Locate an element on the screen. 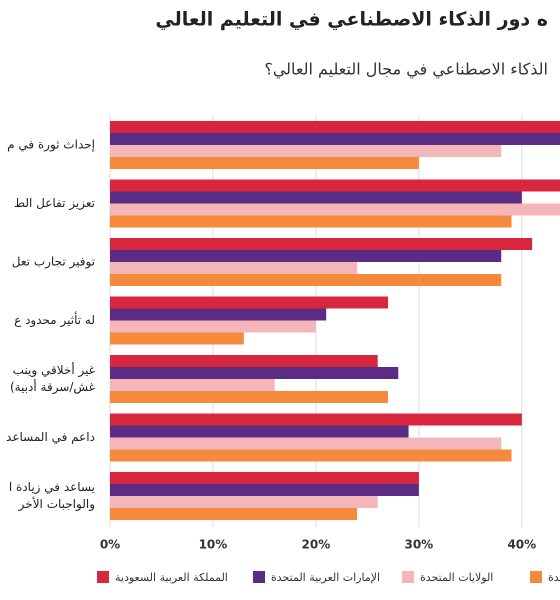  category-label: إحداث ثورة في م is located at coordinates (51, 145).